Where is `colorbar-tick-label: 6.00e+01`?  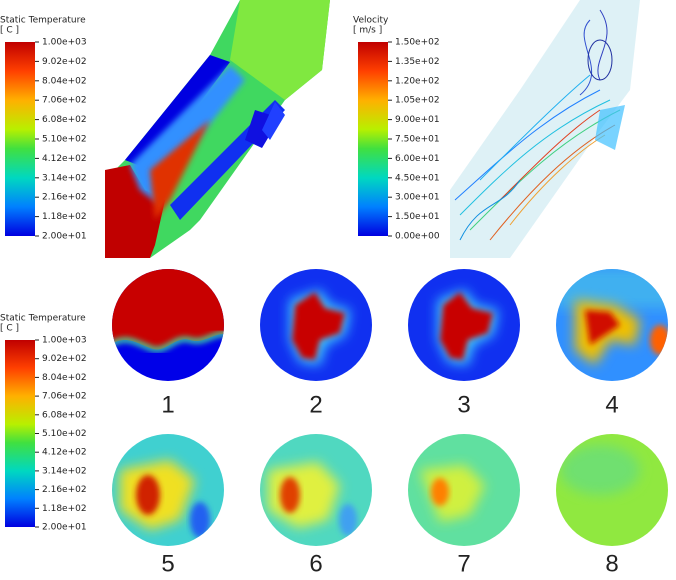
colorbar-tick-label: 6.00e+01 is located at coordinates (417, 159).